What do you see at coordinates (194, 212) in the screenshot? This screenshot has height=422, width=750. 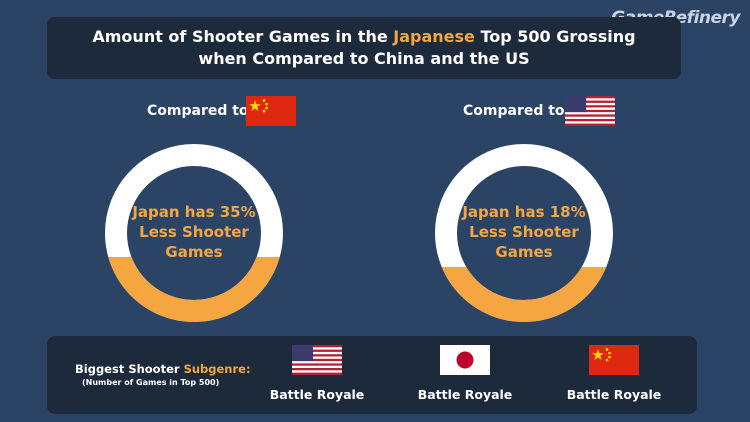 I see `ring-text-line-1: Japan has 35%` at bounding box center [194, 212].